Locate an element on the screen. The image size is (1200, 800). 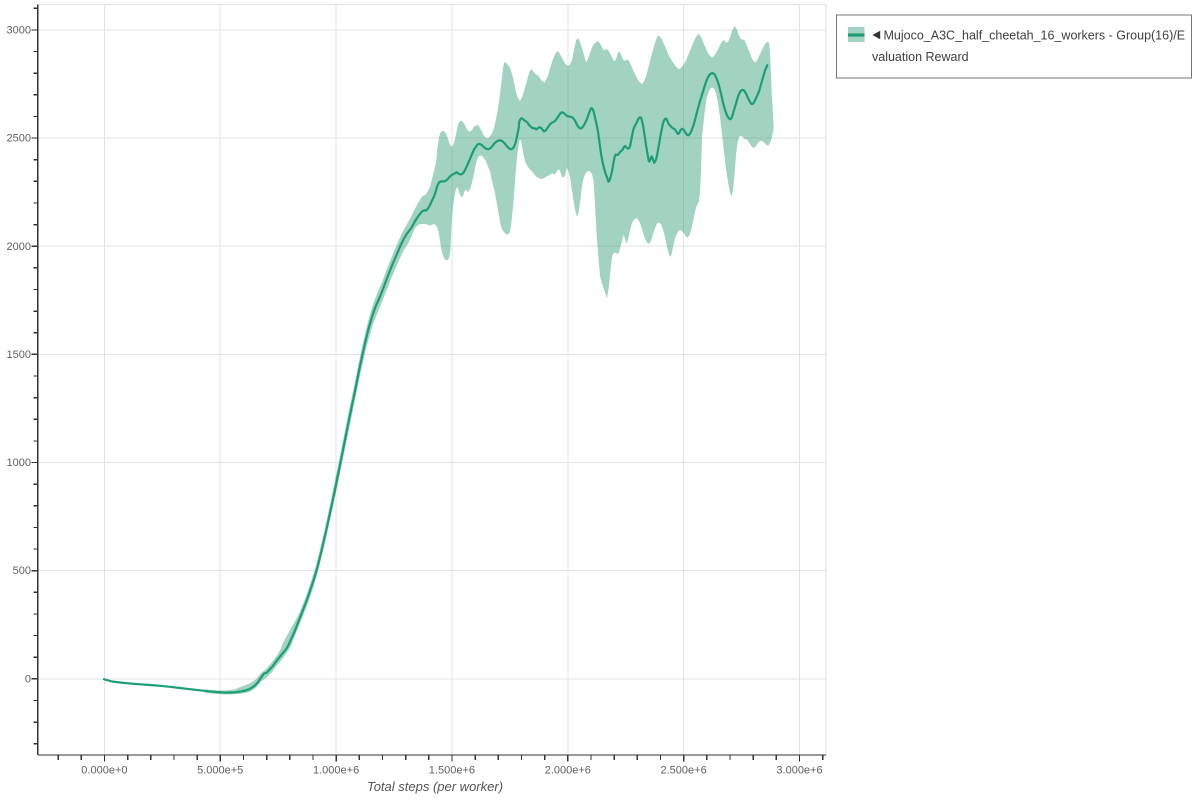
svg-text: 1.500e+6 is located at coordinates (452, 771).